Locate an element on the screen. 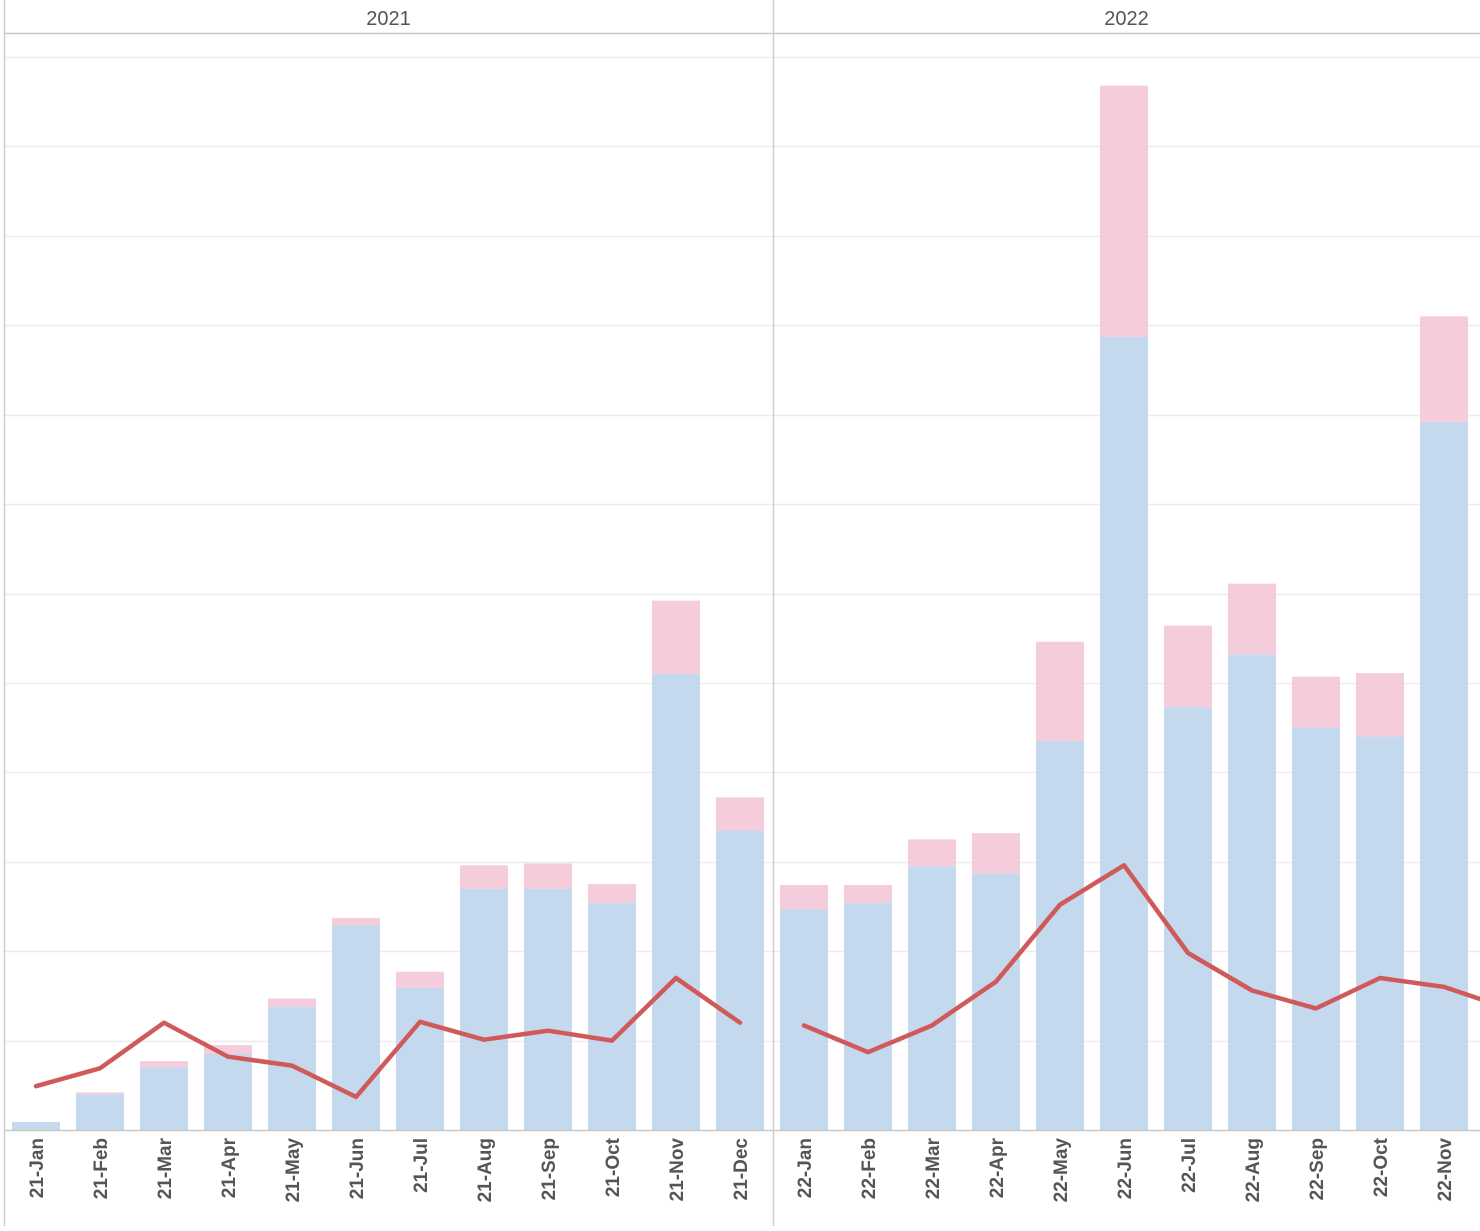 The image size is (1480, 1231). tick-label-21-Feb: 21-Feb is located at coordinates (101, 1168).